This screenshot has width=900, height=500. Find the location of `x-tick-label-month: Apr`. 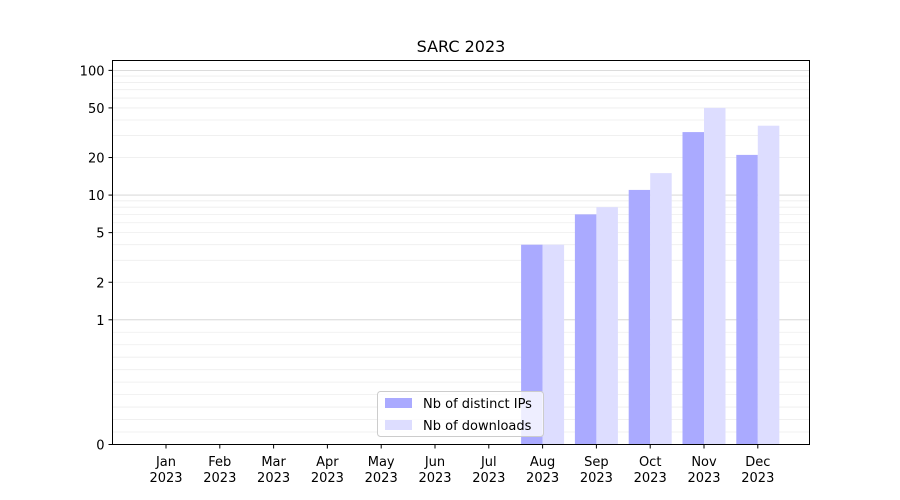

x-tick-label-month: Apr is located at coordinates (327, 462).